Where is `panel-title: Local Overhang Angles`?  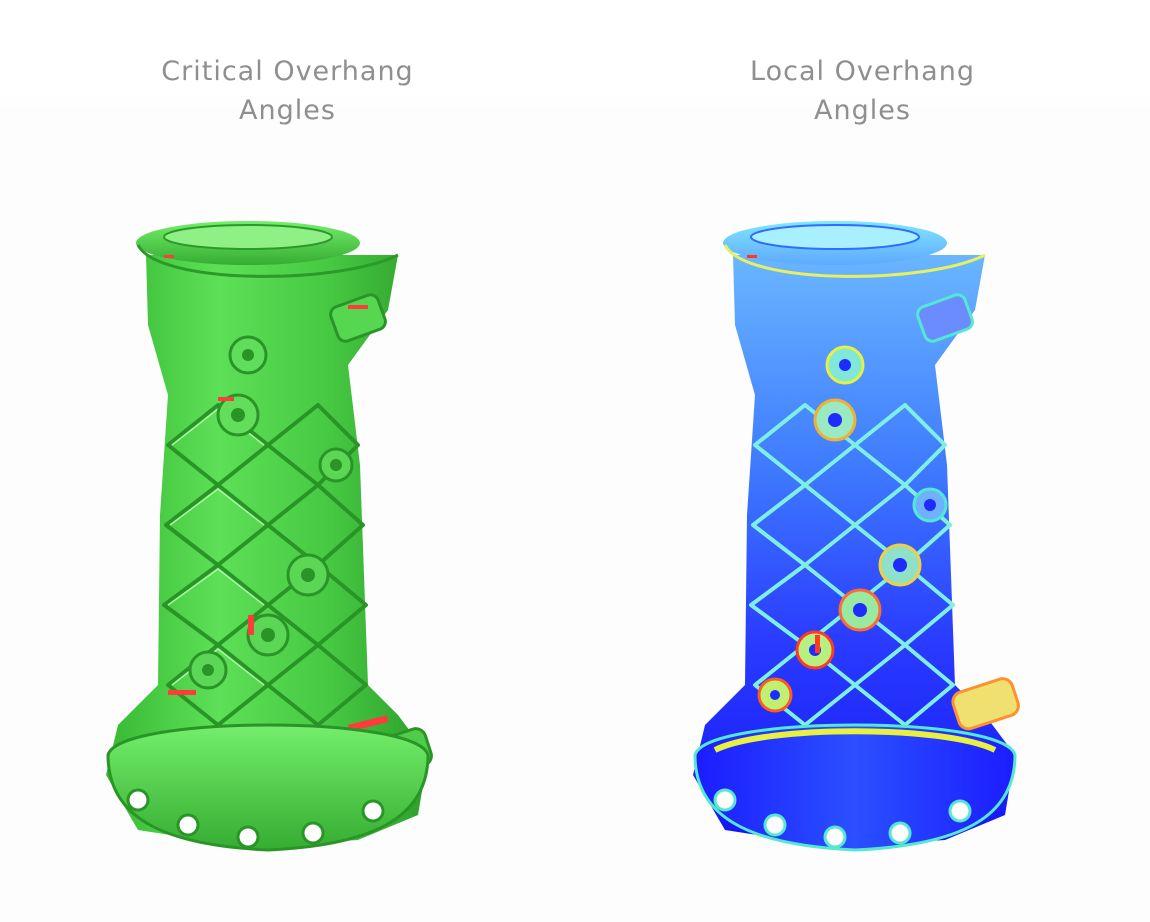
panel-title: Local Overhang Angles is located at coordinates (862, 91).